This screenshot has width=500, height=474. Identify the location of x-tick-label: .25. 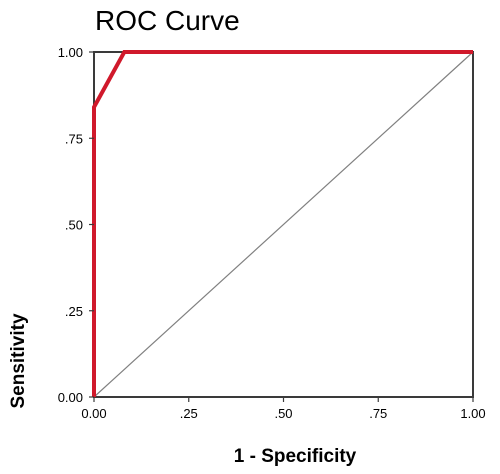
(189, 413).